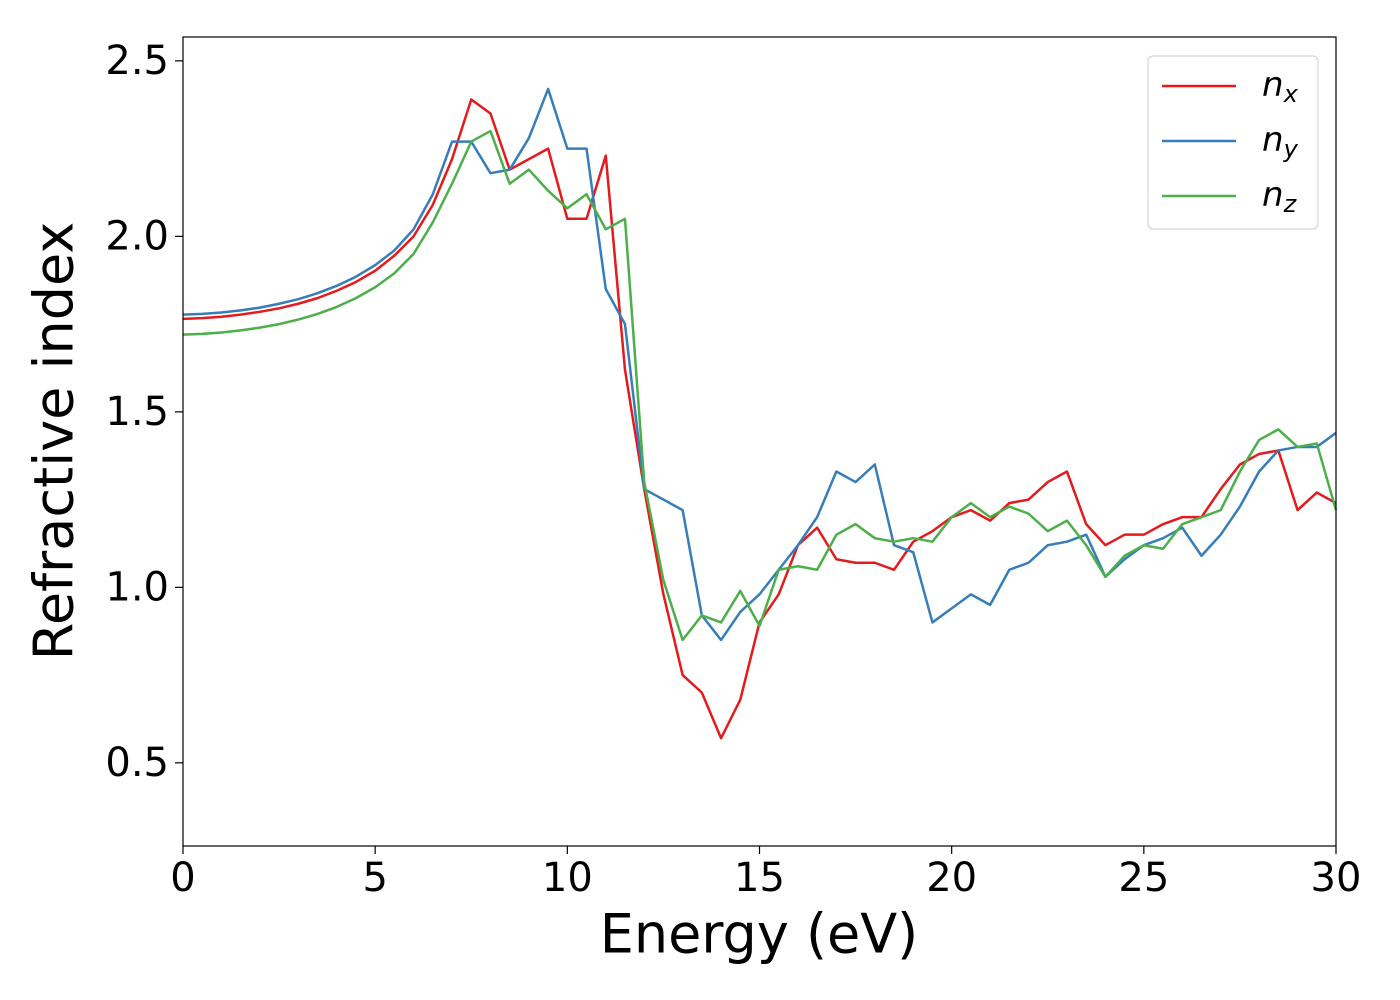 The width and height of the screenshot is (1400, 1000). I want to click on x-tick-label: 30, so click(1336, 878).